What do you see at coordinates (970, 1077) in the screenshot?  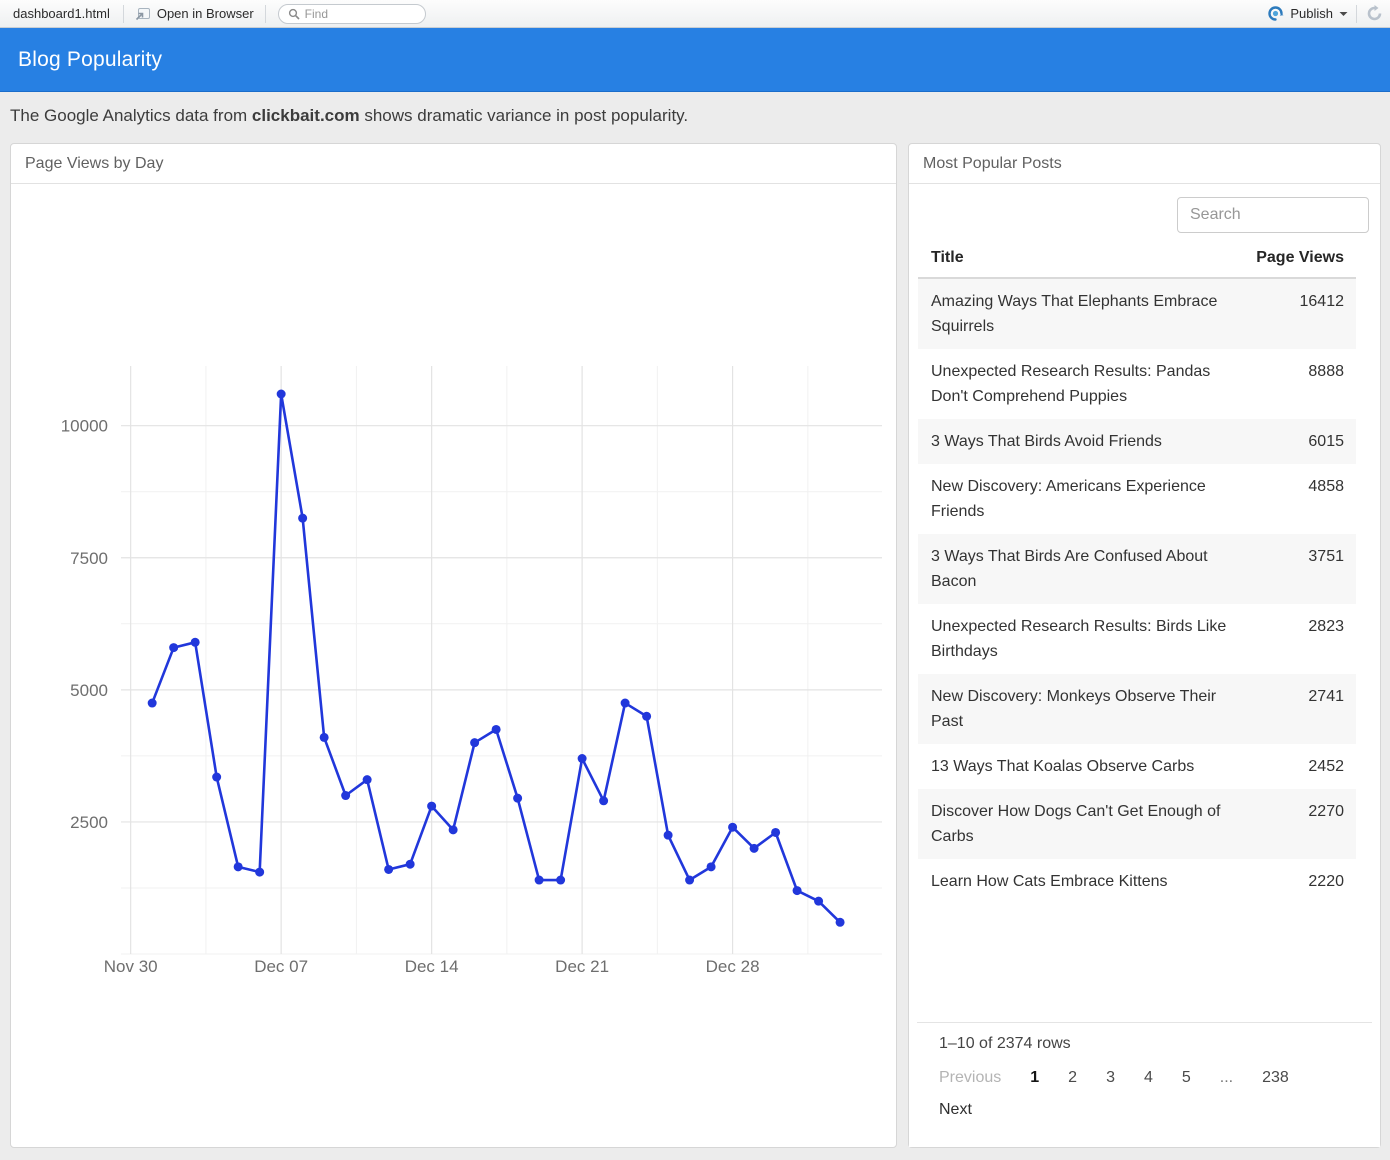 I see `previous-page-button: Previous` at bounding box center [970, 1077].